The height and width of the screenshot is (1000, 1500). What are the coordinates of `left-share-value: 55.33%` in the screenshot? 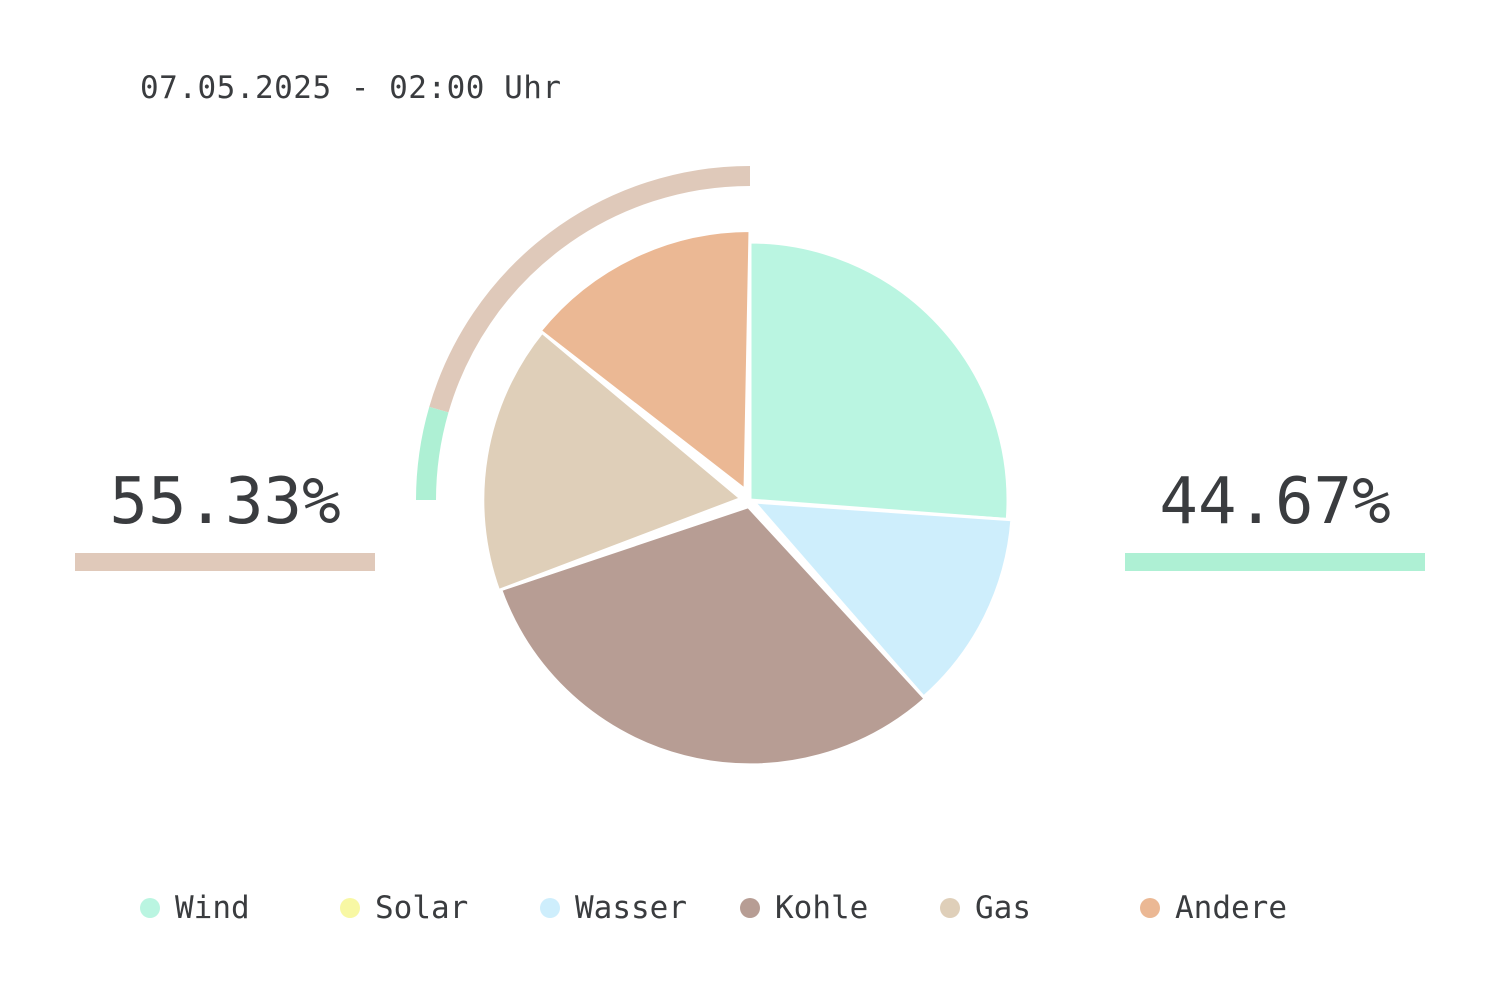 It's located at (225, 502).